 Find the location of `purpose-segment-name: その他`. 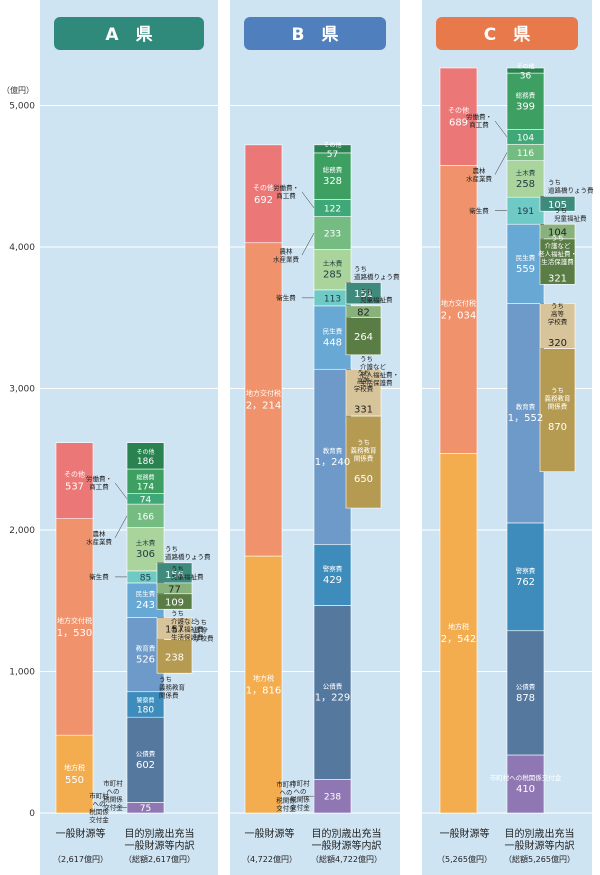

purpose-segment-name: その他 is located at coordinates (525, 67).